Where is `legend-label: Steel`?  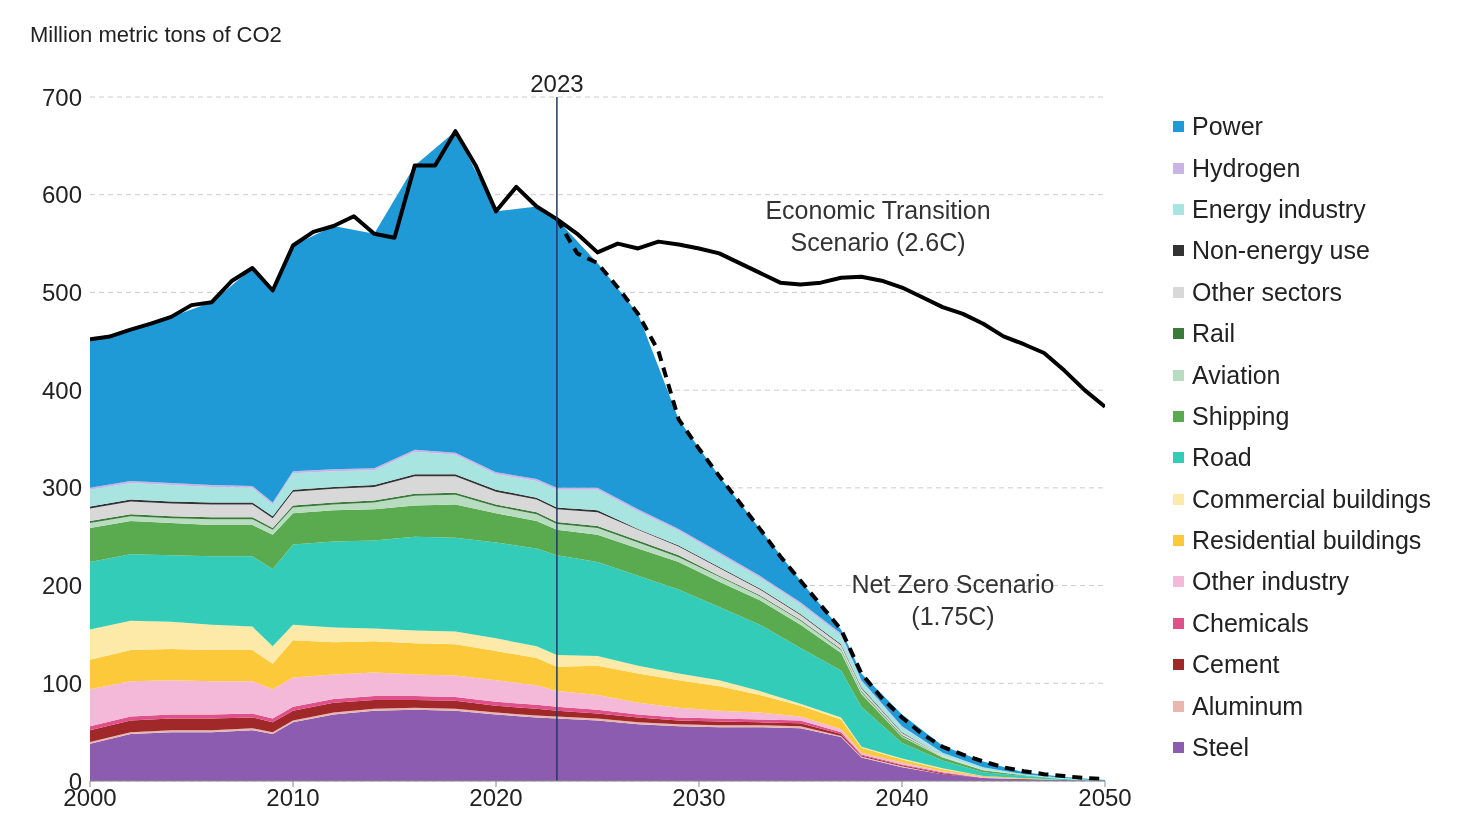
legend-label: Steel is located at coordinates (1220, 748).